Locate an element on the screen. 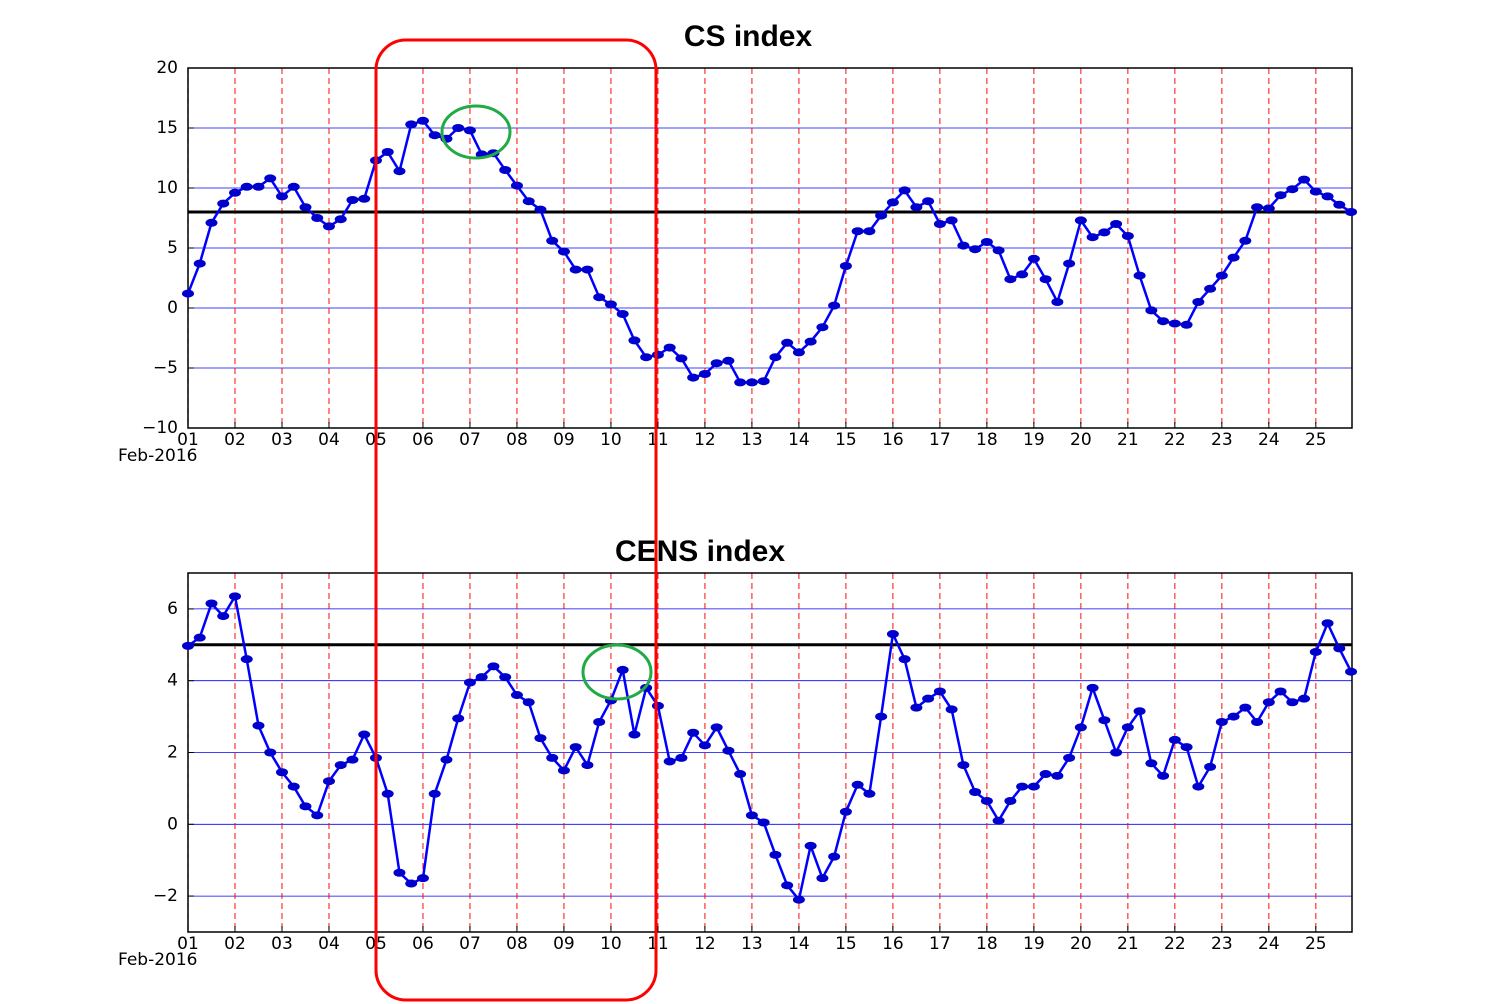 The image size is (1502, 1004). x-tick-label: 17 is located at coordinates (940, 944).